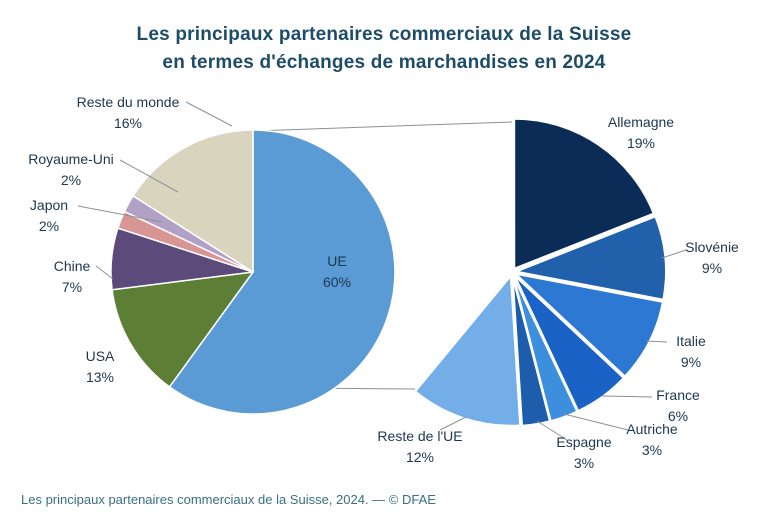 The height and width of the screenshot is (520, 768). What do you see at coordinates (419, 446) in the screenshot?
I see `secondary-reste-de-l-ue-label: Reste de l'UE 12%` at bounding box center [419, 446].